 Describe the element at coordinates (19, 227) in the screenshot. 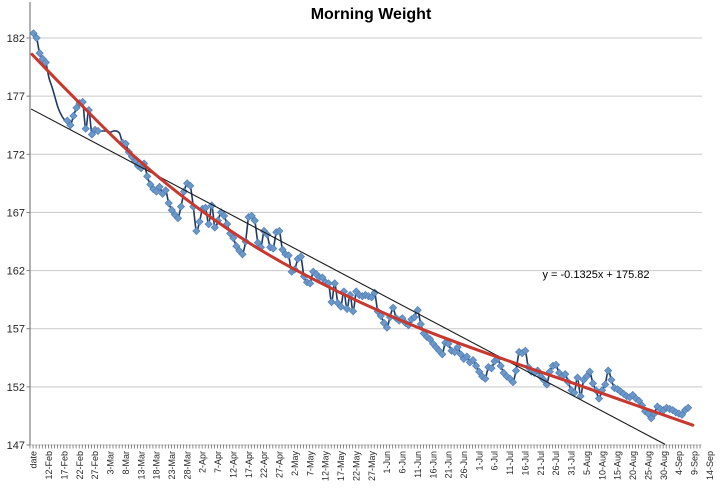

I see `y-axis: 147 152 157 162 167 172 177 182` at that location.